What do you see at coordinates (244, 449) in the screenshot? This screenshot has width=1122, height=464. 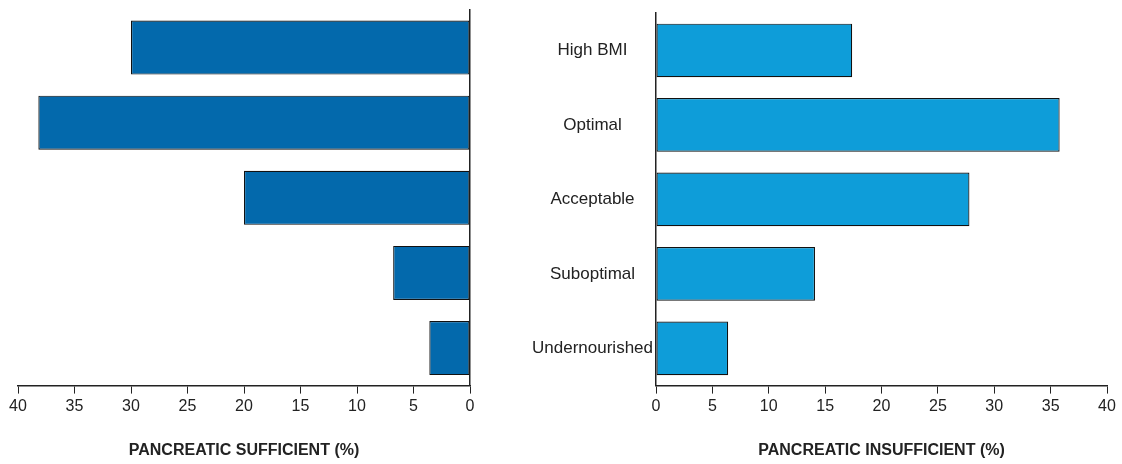 I see `x-axis-title: PANCREATIC SUFFICIENT (%)` at bounding box center [244, 449].